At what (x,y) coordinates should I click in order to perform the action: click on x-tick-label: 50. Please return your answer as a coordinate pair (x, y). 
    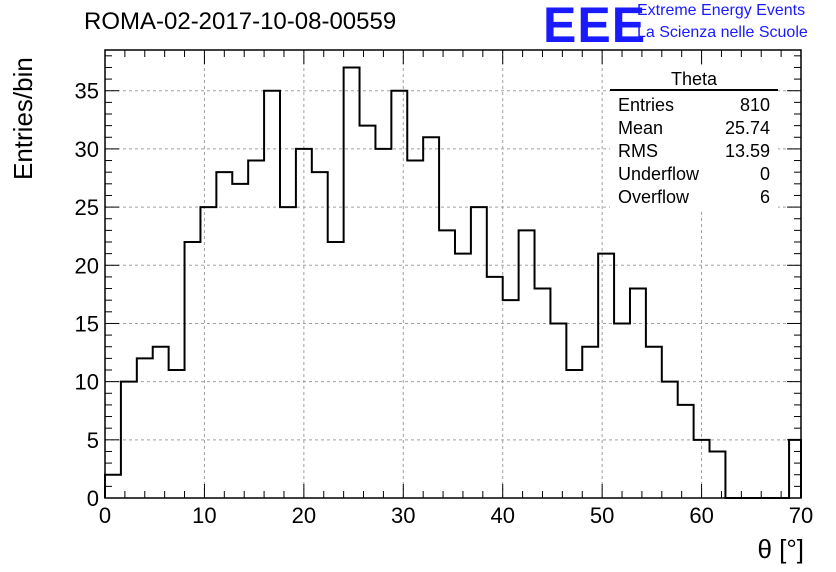
    Looking at the image, I should click on (602, 515).